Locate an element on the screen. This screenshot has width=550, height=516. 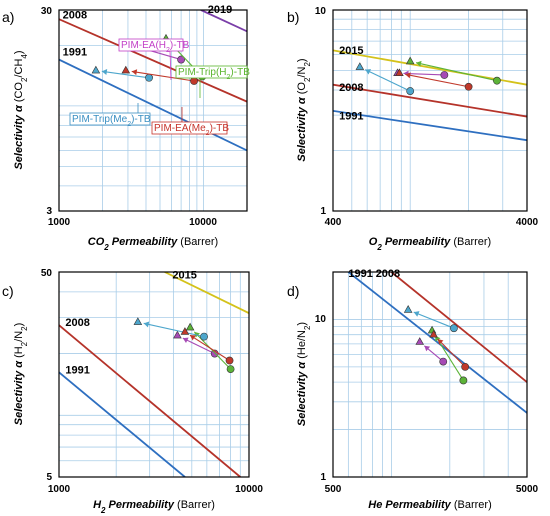
panel-b-upper-bounds is located at coordinates (430, 95).